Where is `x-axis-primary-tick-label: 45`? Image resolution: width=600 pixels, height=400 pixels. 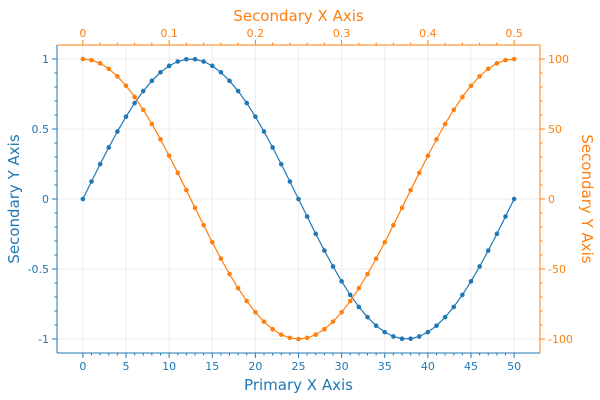
x-axis-primary-tick-label: 45 is located at coordinates (471, 366).